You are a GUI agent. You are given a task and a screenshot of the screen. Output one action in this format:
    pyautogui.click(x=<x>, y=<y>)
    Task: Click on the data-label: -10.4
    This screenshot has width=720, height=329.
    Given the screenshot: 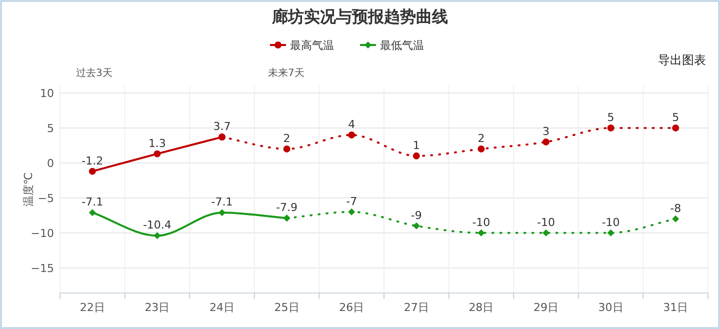 What is the action you would take?
    pyautogui.click(x=157, y=225)
    